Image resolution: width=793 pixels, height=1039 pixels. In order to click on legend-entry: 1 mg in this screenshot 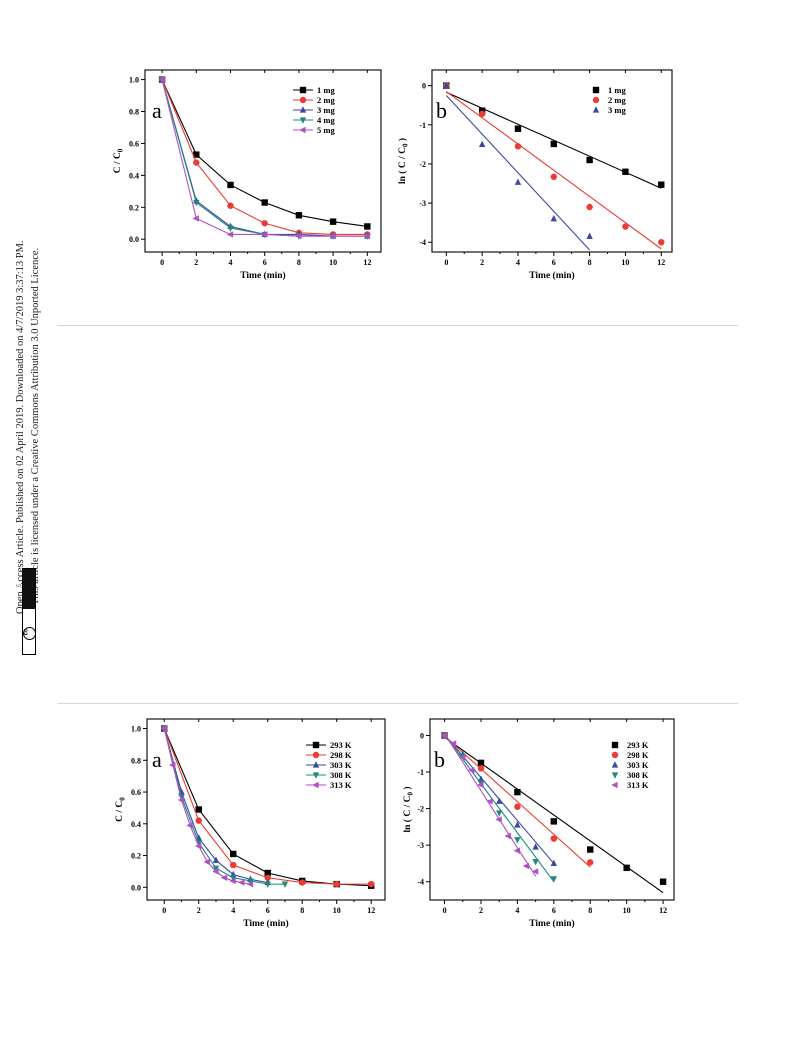, I will do `click(314, 90)`.